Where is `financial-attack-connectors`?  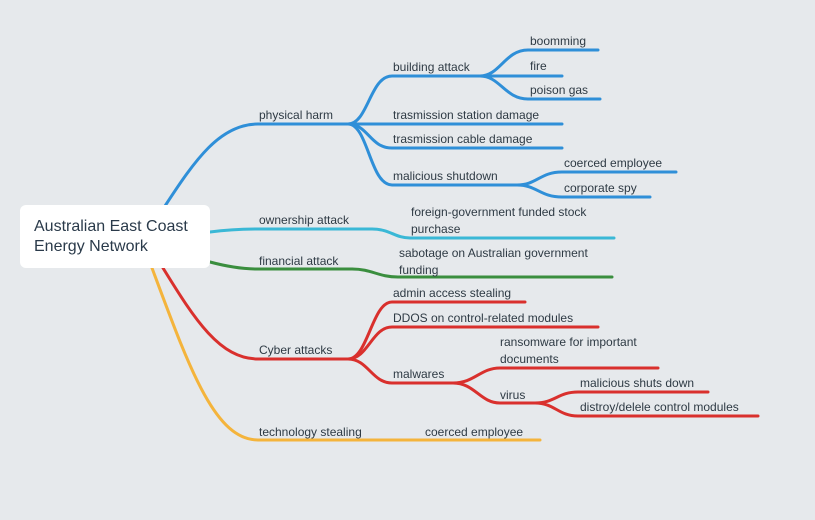 financial-attack-connectors is located at coordinates (411, 269).